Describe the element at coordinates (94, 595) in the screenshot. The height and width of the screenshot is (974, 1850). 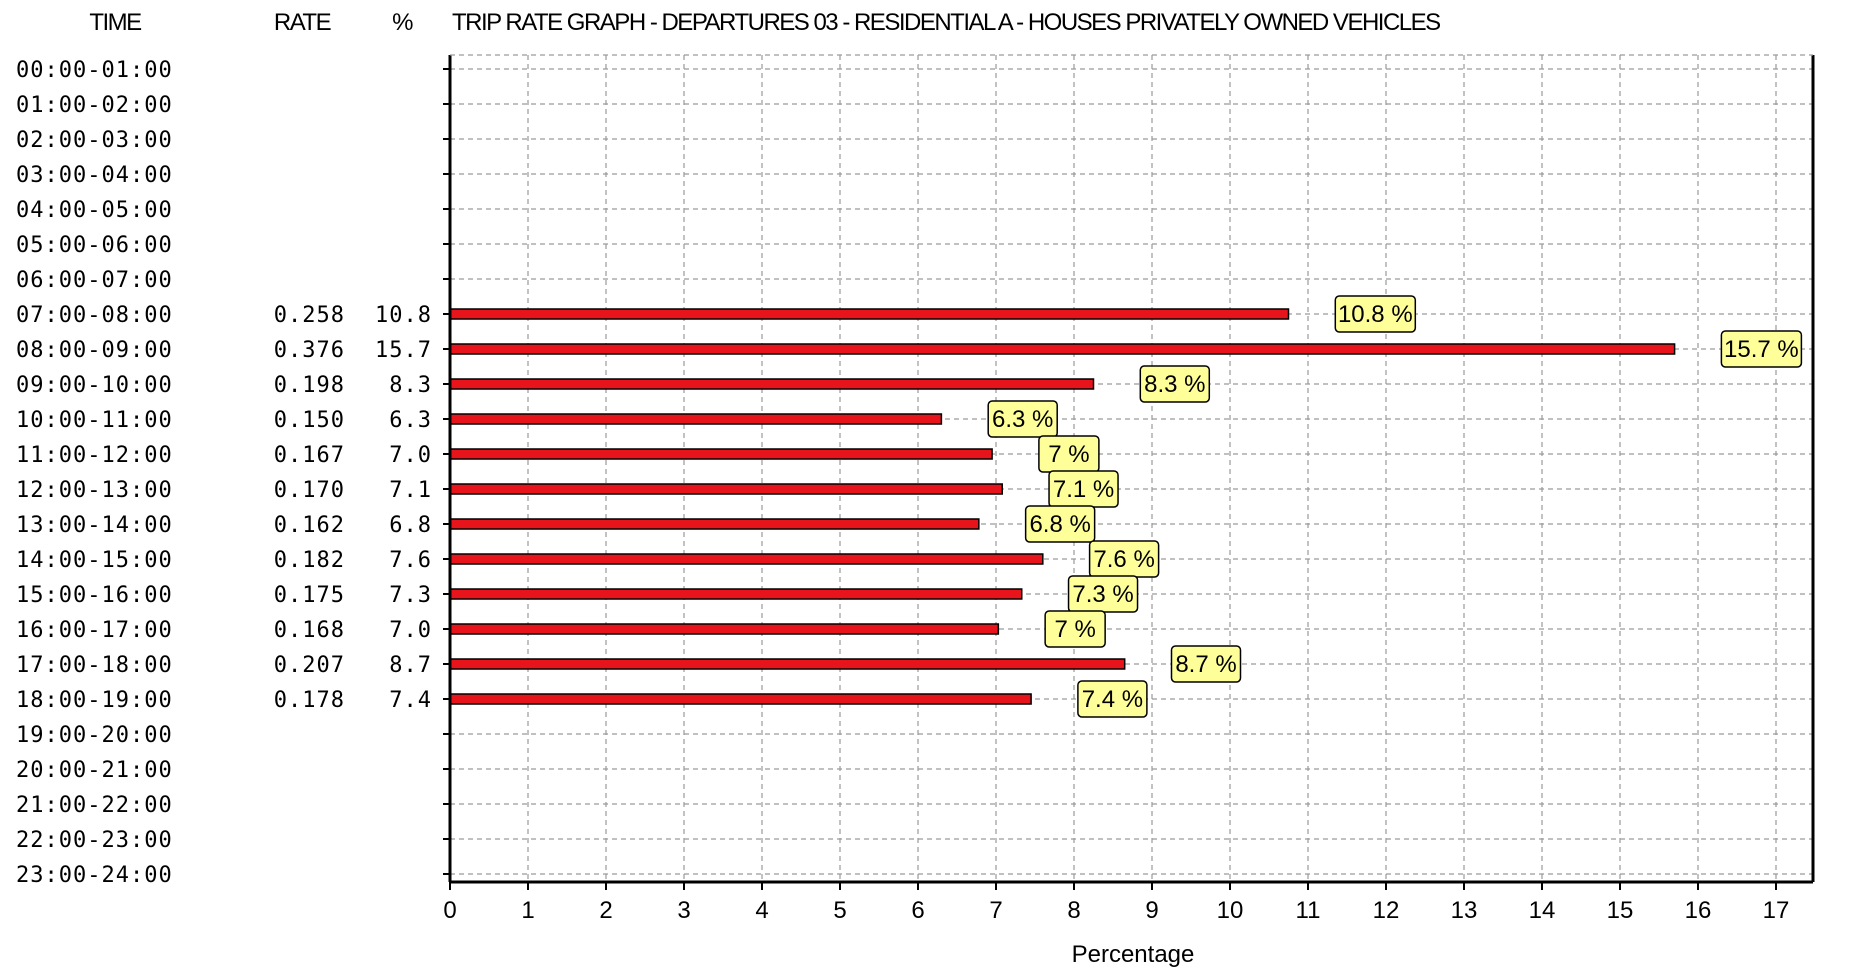
I see `time-row-label: 15:00-16:00` at that location.